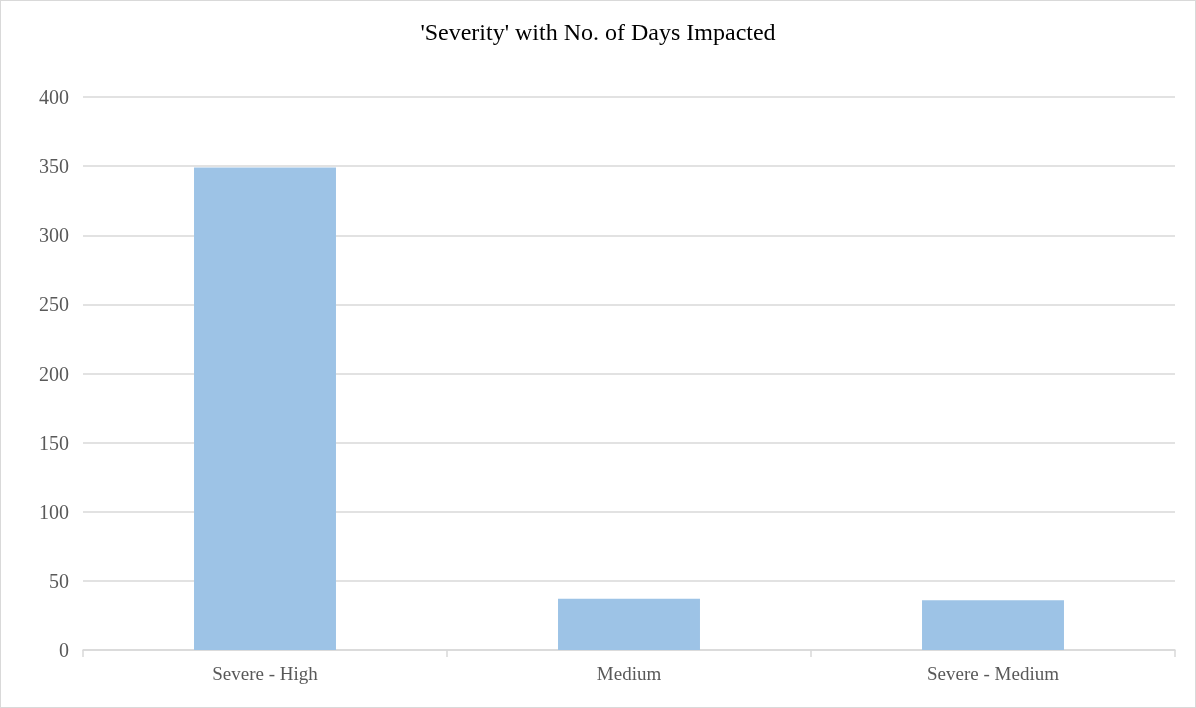 This screenshot has height=708, width=1196. I want to click on y-tick-label: 100, so click(54, 511).